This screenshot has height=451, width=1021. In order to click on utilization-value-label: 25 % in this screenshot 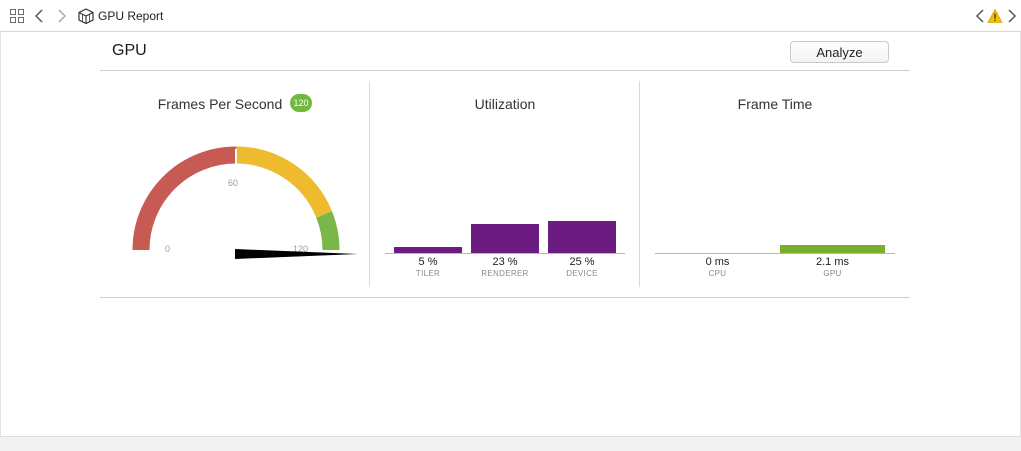, I will do `click(582, 262)`.